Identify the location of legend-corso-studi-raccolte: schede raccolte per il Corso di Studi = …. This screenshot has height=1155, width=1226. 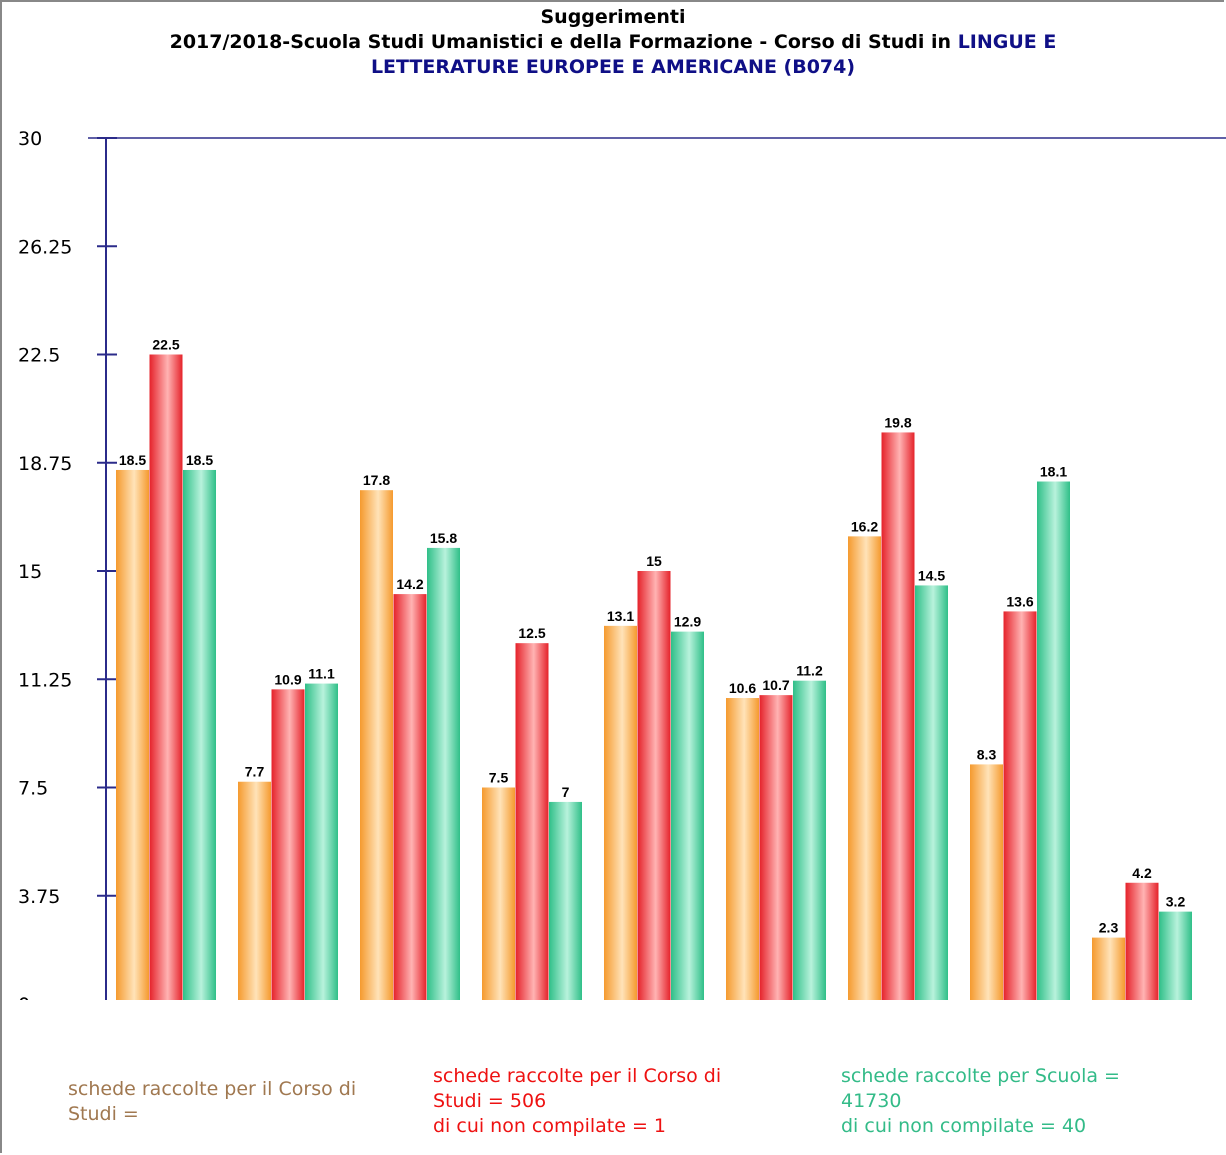
(577, 1101).